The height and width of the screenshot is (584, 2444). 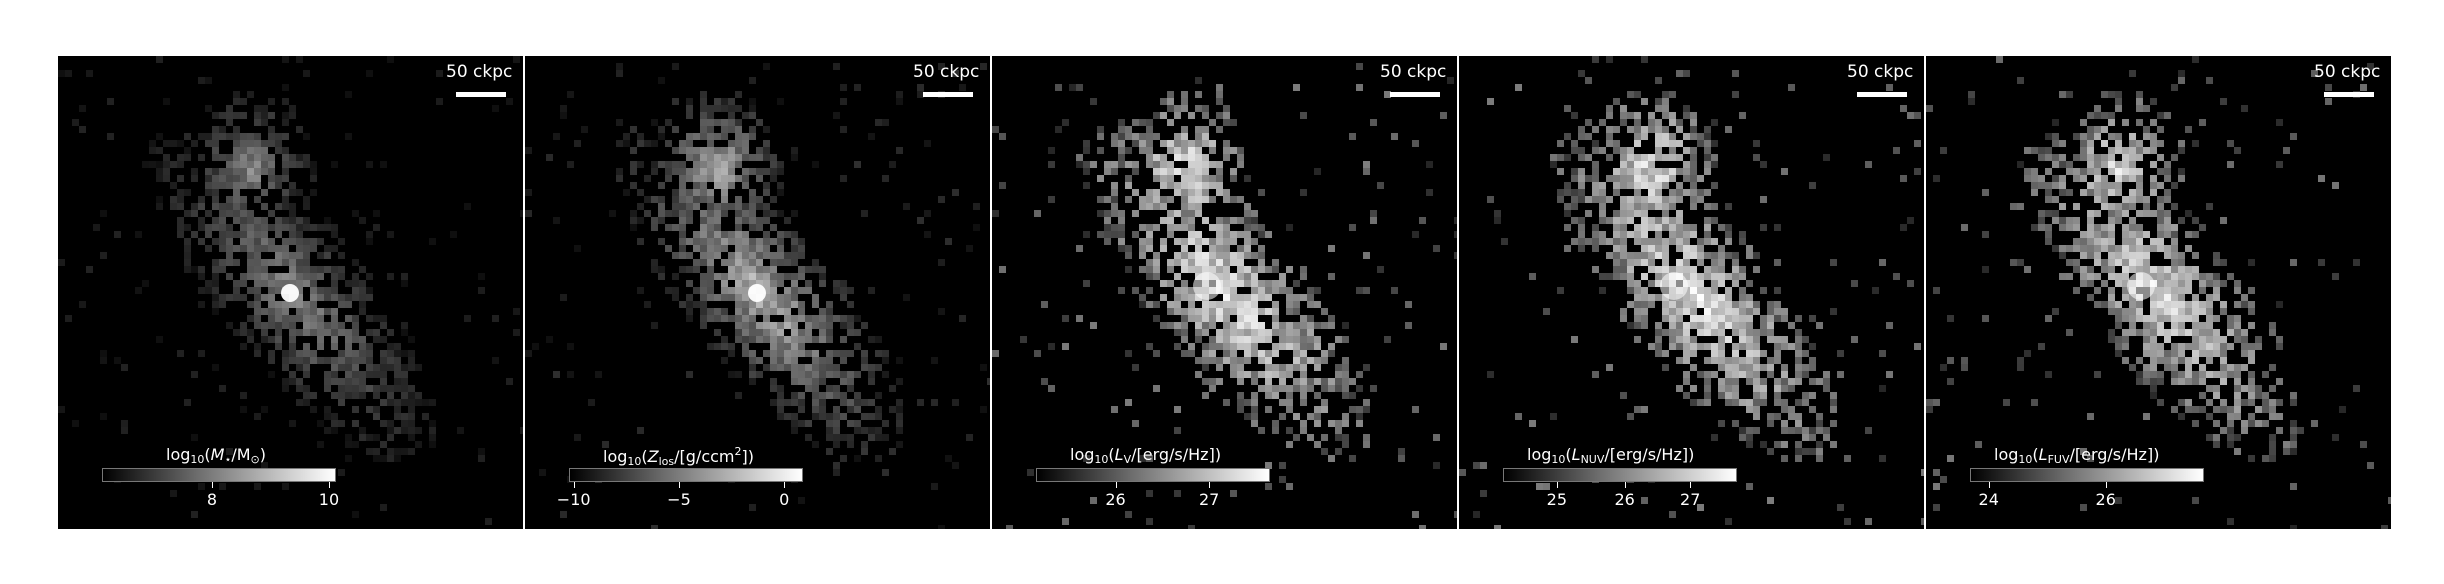 I want to click on colorbar-label-sub2: ⋆, so click(x=228, y=459).